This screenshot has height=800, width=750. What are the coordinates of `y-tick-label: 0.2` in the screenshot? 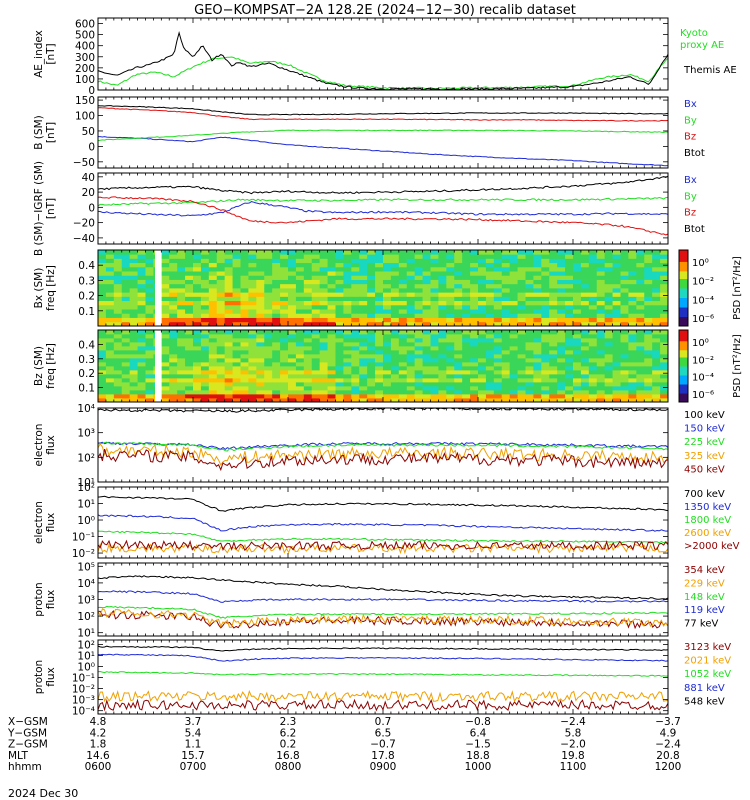 It's located at (86, 297).